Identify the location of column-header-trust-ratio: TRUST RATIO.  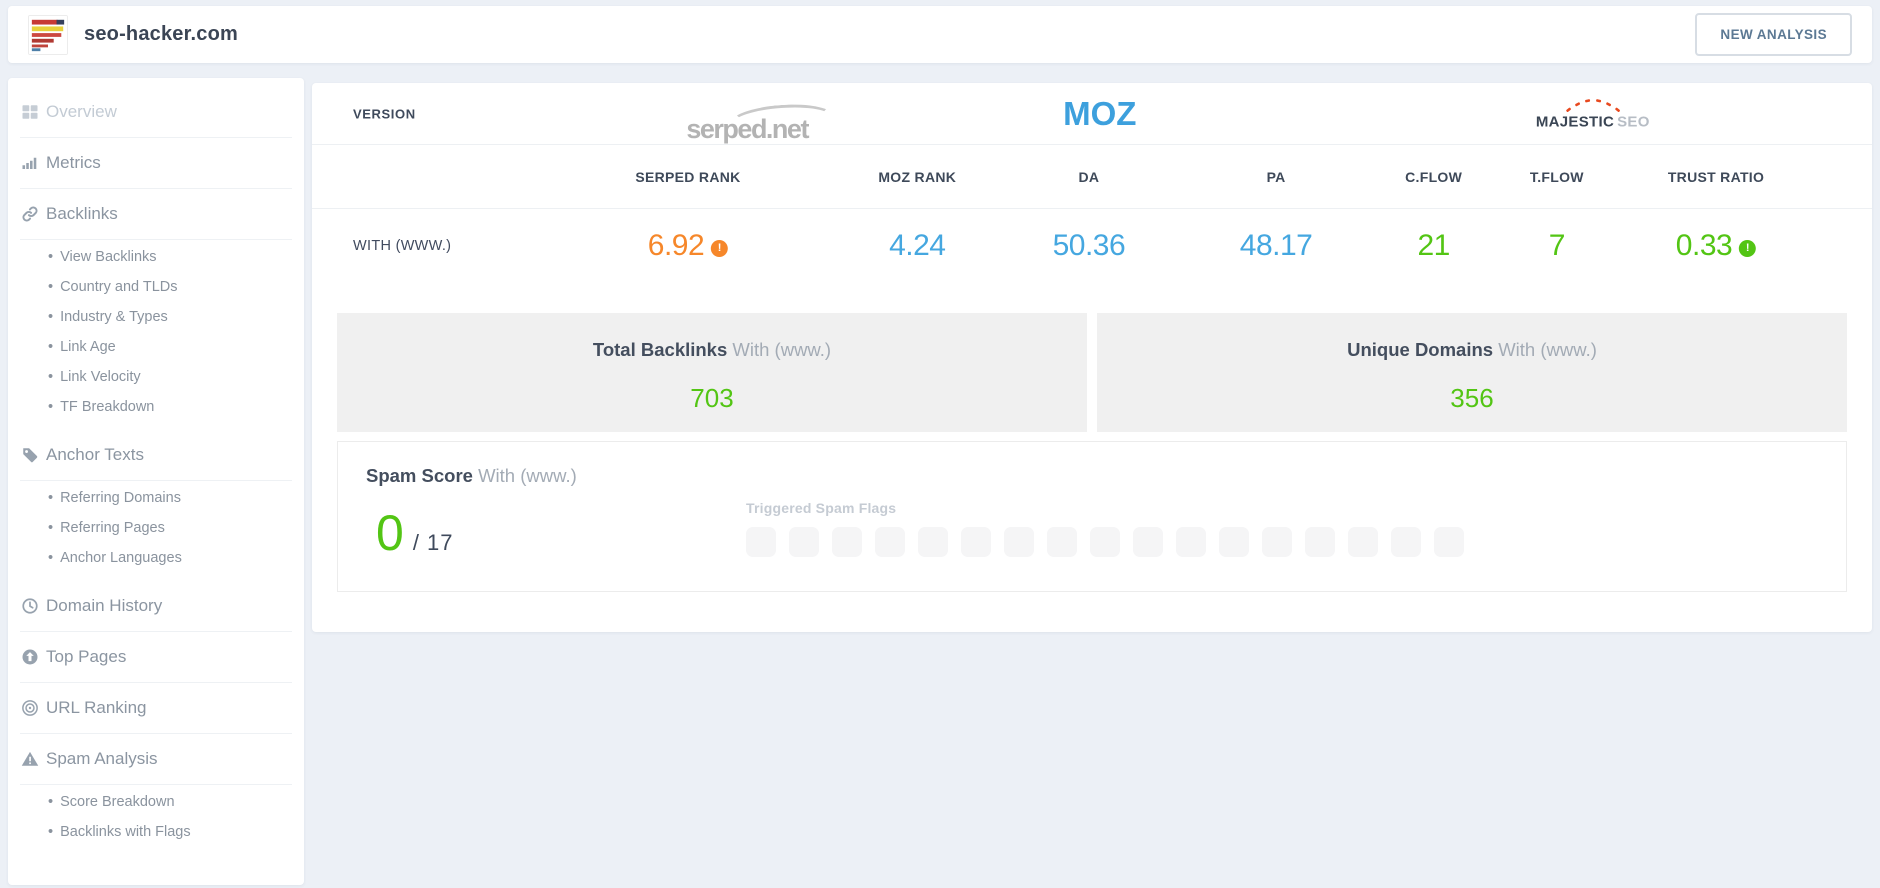
(1716, 176).